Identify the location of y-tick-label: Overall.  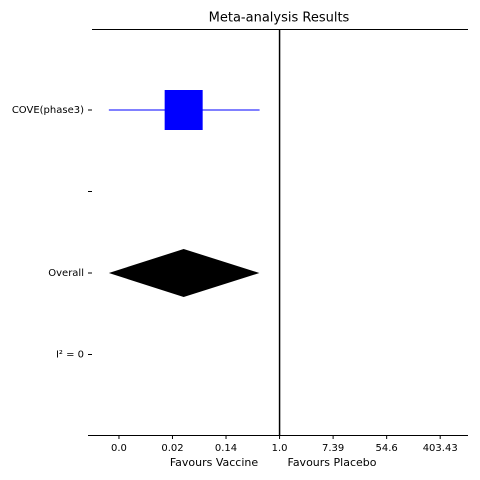
(66, 273).